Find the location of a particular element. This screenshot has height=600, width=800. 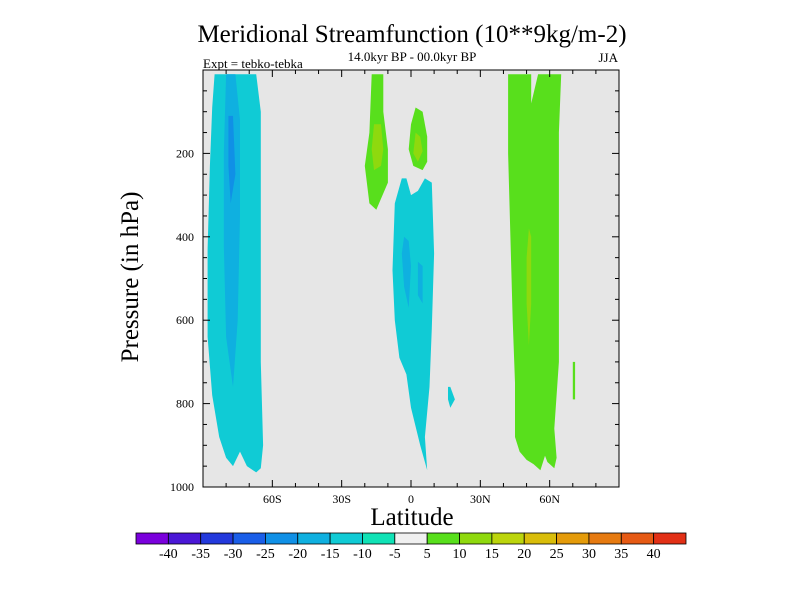

colorbar-label: 10 is located at coordinates (460, 554).